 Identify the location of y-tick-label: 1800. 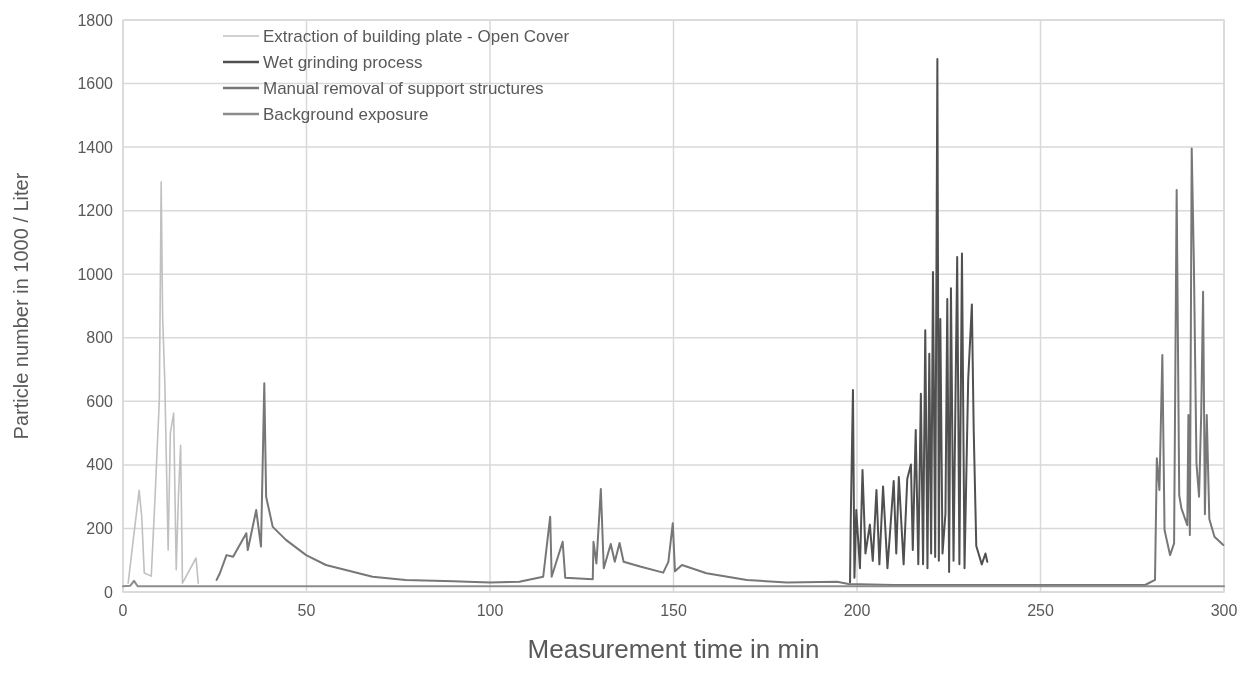
(95, 20).